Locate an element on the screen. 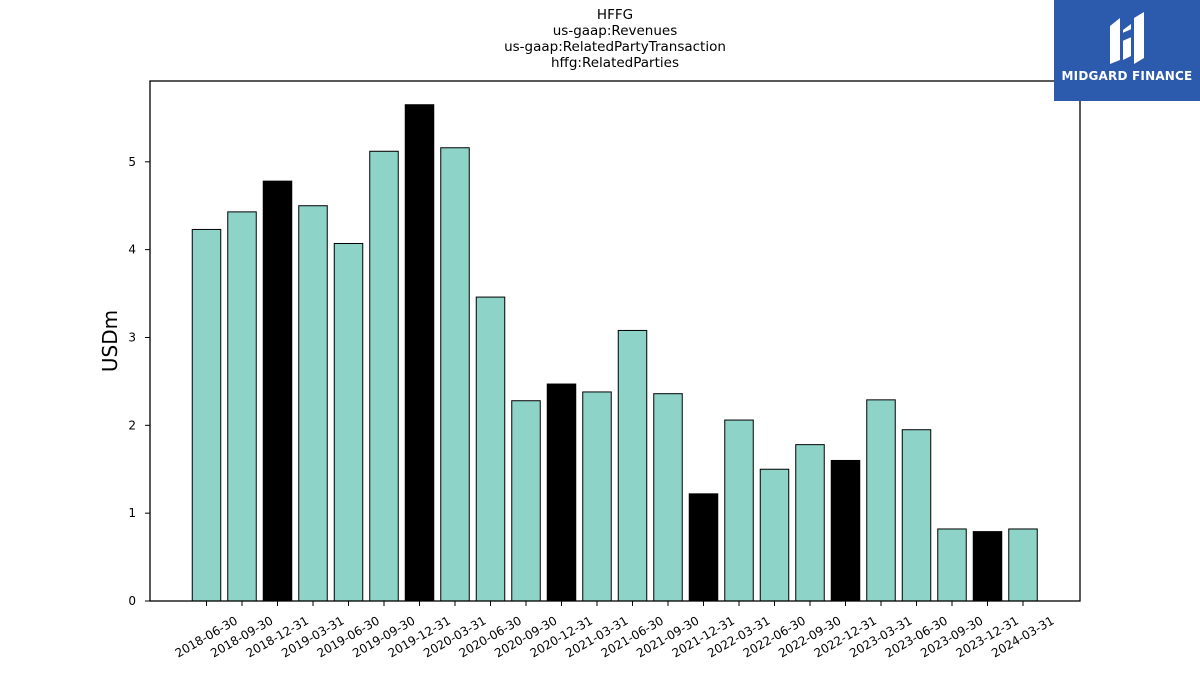 This screenshot has height=675, width=1200. midgard-logo-icon is located at coordinates (1127, 38).